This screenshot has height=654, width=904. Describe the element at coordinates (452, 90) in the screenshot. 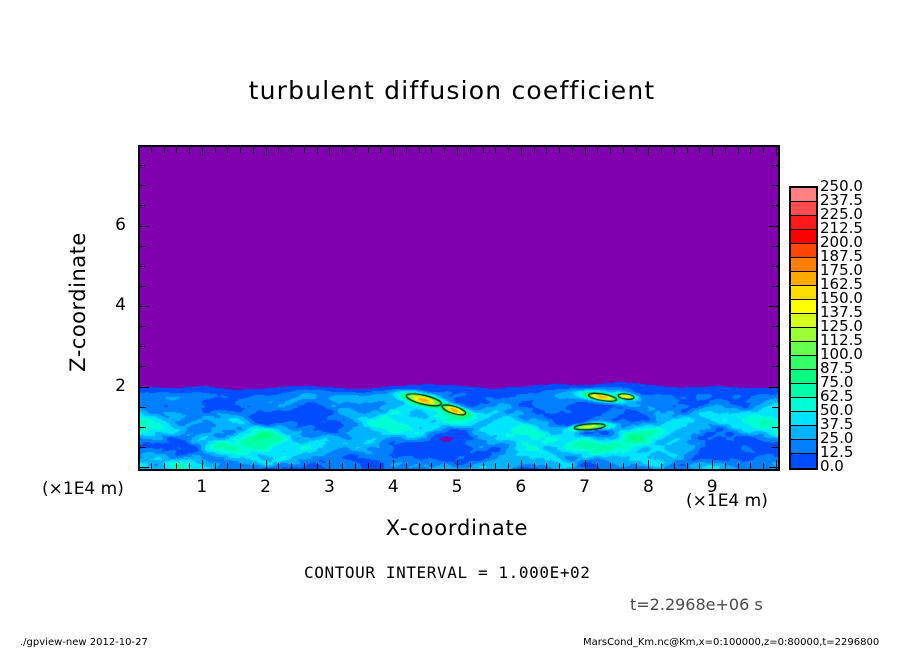

I see `page-title: turbulent diffusion coefficient` at that location.